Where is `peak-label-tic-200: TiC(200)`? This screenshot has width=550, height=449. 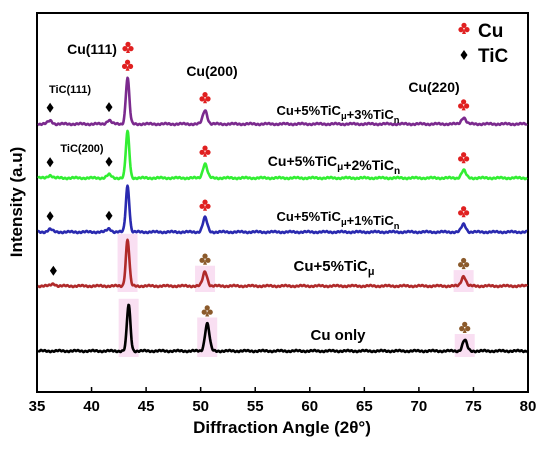
peak-label-tic-200: TiC(200) is located at coordinates (82, 149).